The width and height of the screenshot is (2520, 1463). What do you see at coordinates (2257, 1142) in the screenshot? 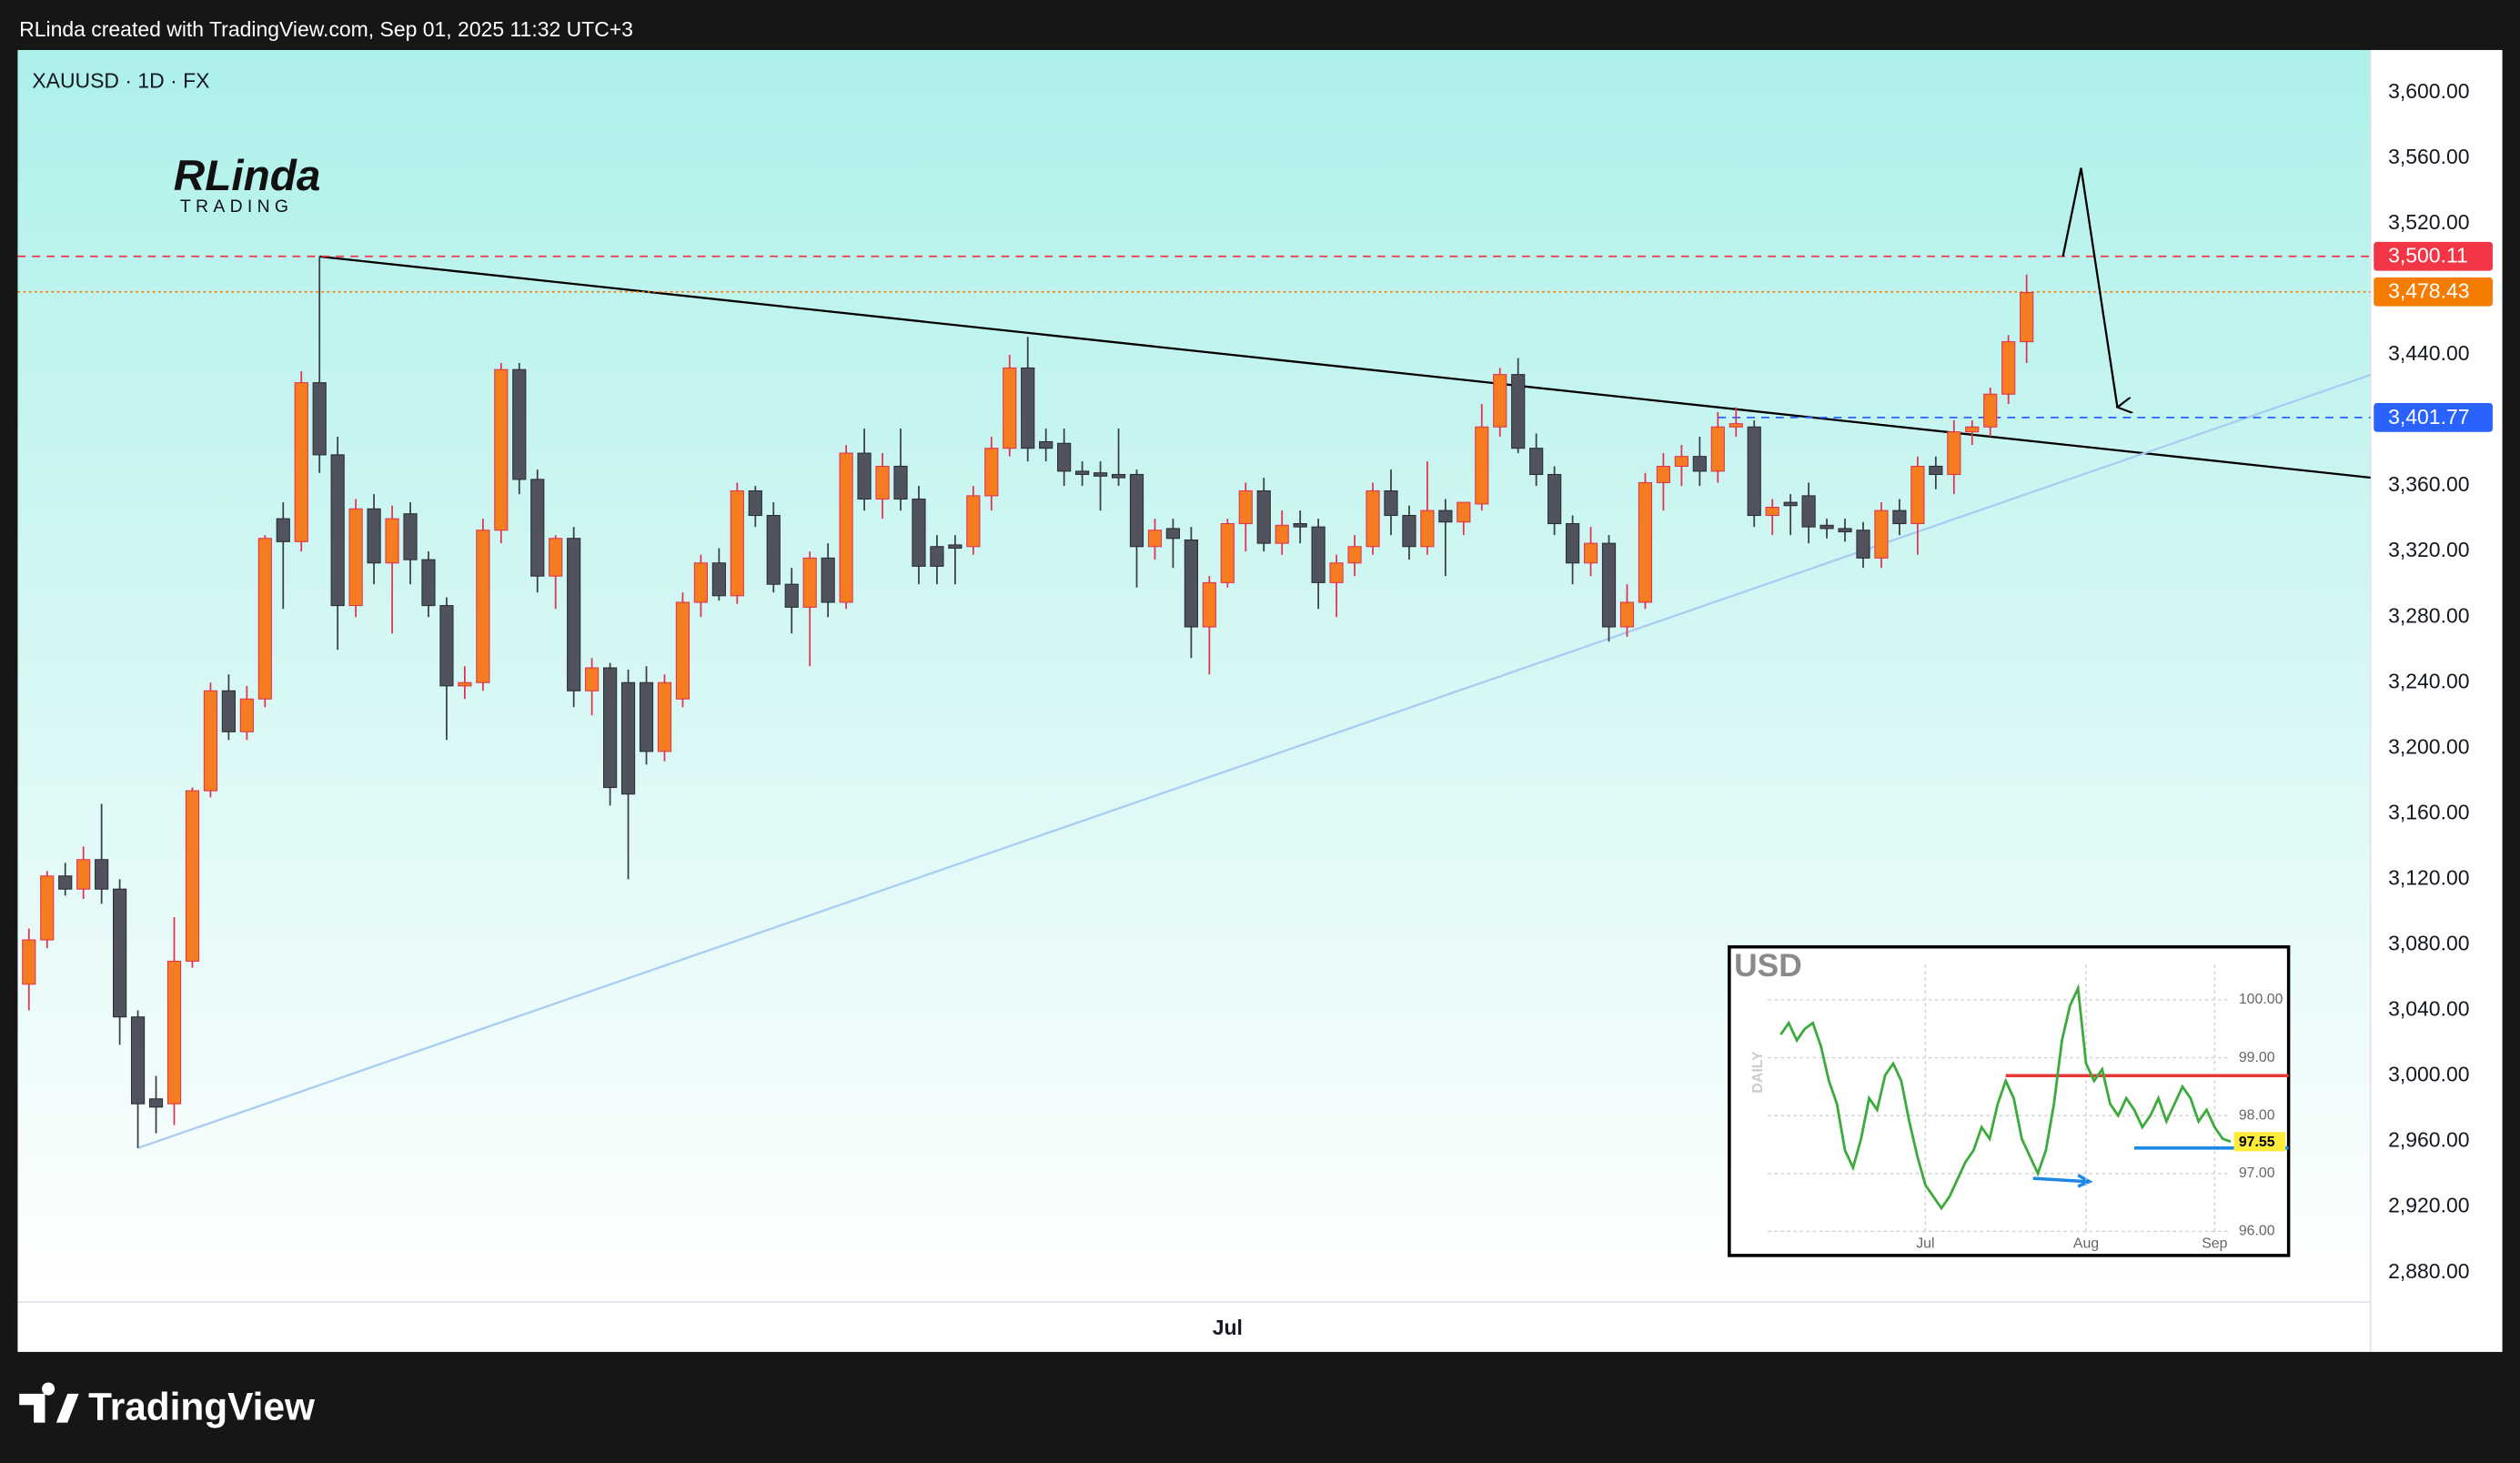
I see `inset-current-label: 97.55` at bounding box center [2257, 1142].